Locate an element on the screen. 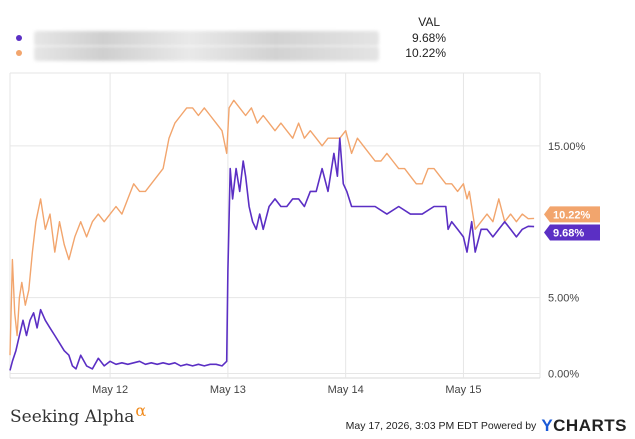 Image resolution: width=635 pixels, height=439 pixels. timestamp-text: May 17, 2026, 3:03 PM EDT Powered by is located at coordinates (441, 426).